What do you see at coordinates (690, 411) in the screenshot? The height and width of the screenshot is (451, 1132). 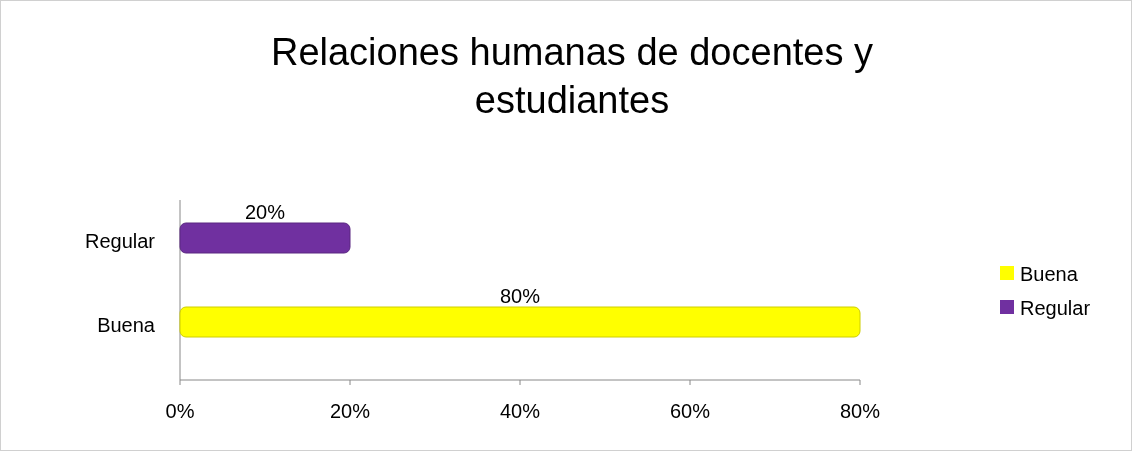 I see `x-tick-label: 60%` at bounding box center [690, 411].